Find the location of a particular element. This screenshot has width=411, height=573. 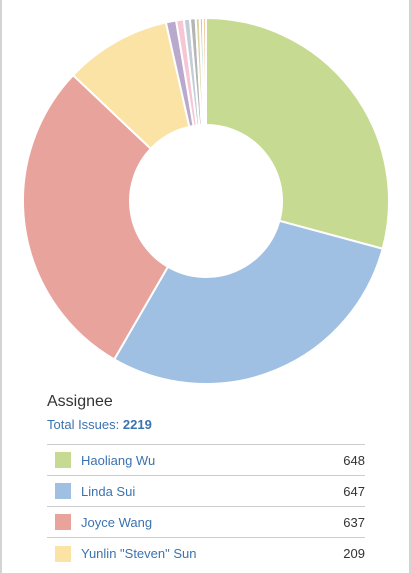

chart-title: Assignee is located at coordinates (80, 401).